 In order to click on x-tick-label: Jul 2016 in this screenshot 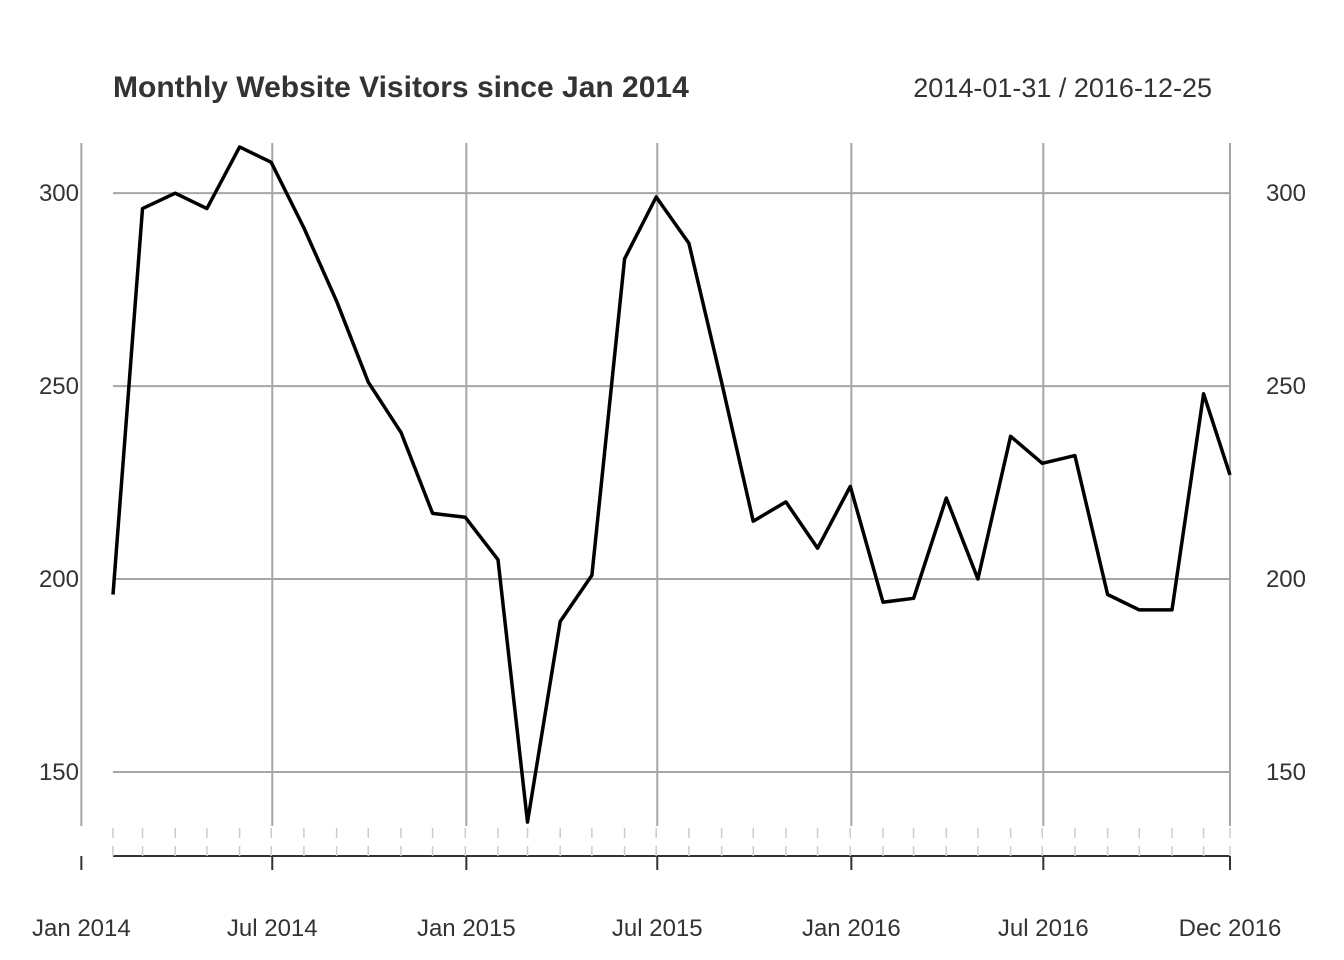, I will do `click(1043, 928)`.